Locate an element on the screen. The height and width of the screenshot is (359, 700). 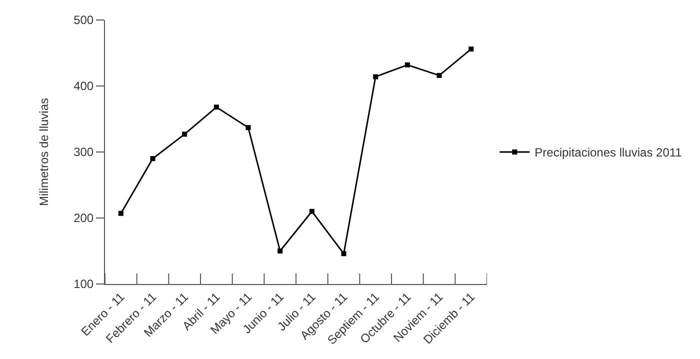
y-tick-label: 200 is located at coordinates (84, 218).